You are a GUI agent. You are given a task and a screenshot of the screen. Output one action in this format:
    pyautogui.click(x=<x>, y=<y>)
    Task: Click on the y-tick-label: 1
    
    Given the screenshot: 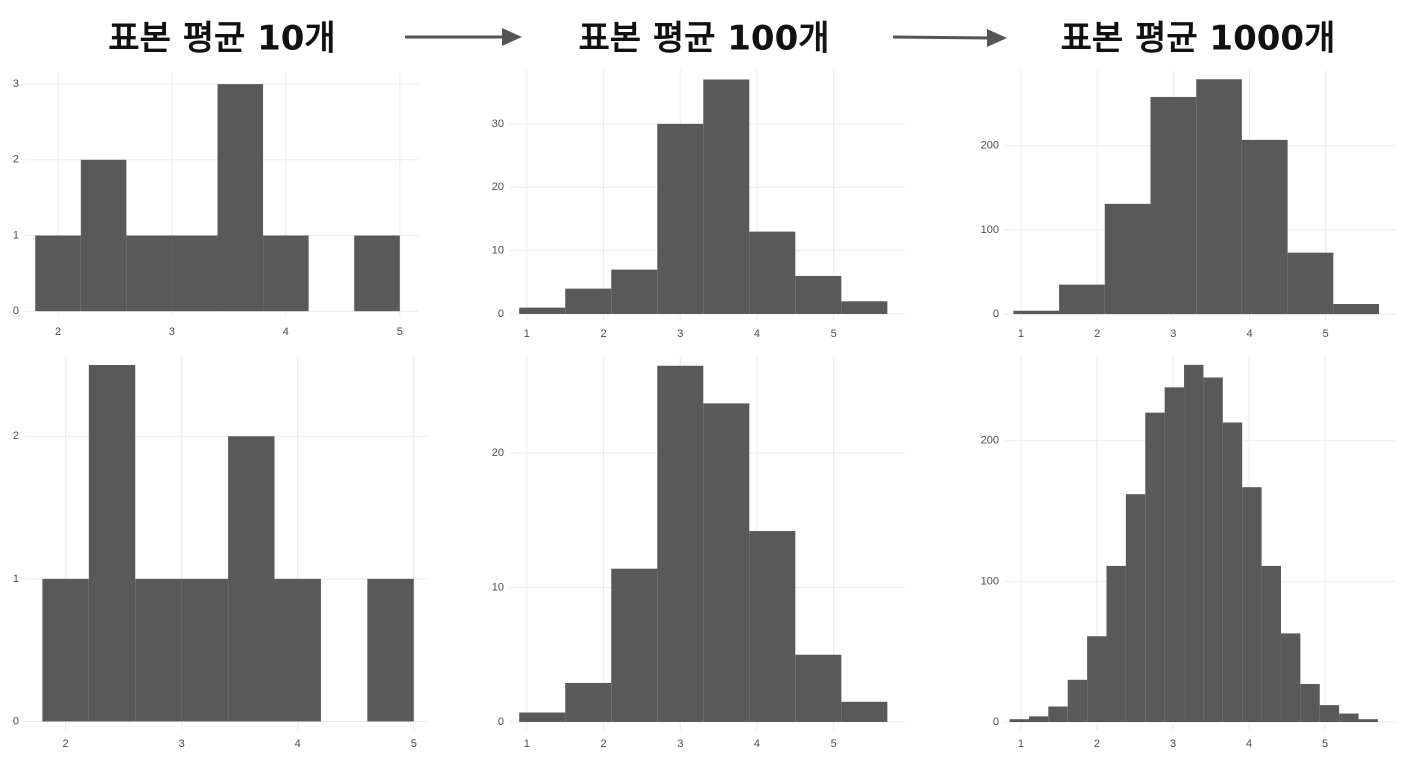 What is the action you would take?
    pyautogui.click(x=16, y=579)
    